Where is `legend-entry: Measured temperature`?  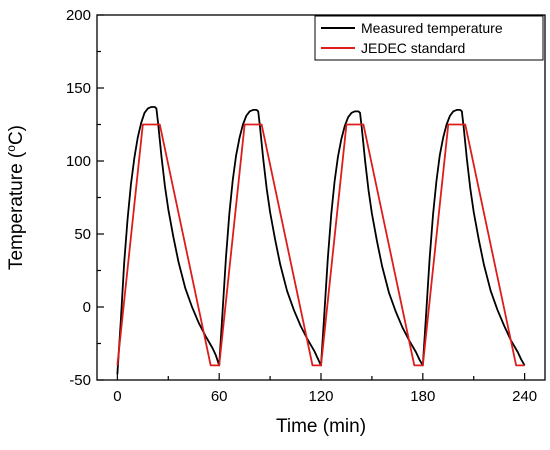 legend-entry: Measured temperature is located at coordinates (432, 28).